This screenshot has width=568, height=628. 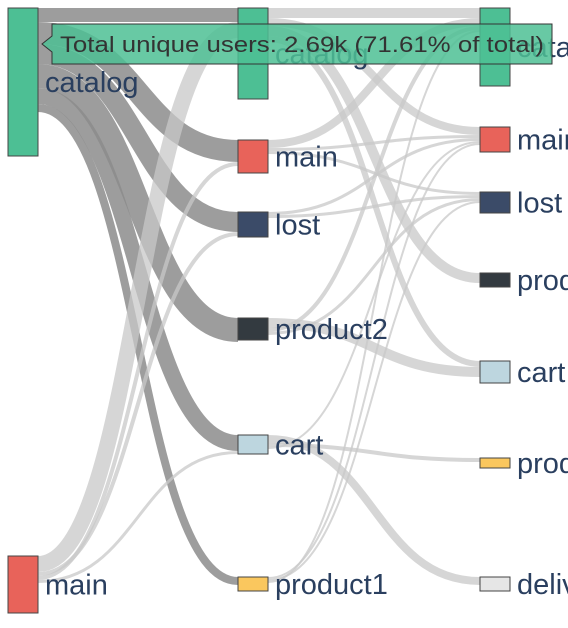 I want to click on node-s1-product2, so click(x=253, y=329).